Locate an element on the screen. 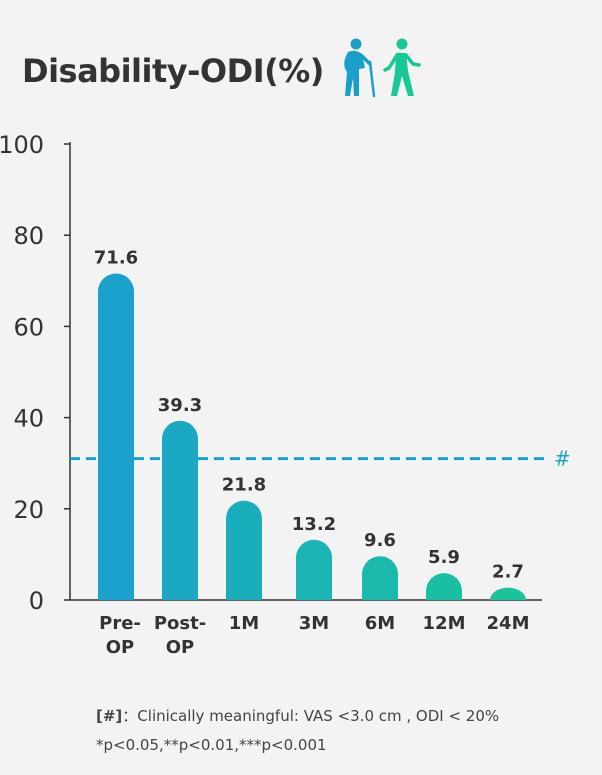 This screenshot has height=775, width=602. x-tick-label: Pre- is located at coordinates (120, 623).